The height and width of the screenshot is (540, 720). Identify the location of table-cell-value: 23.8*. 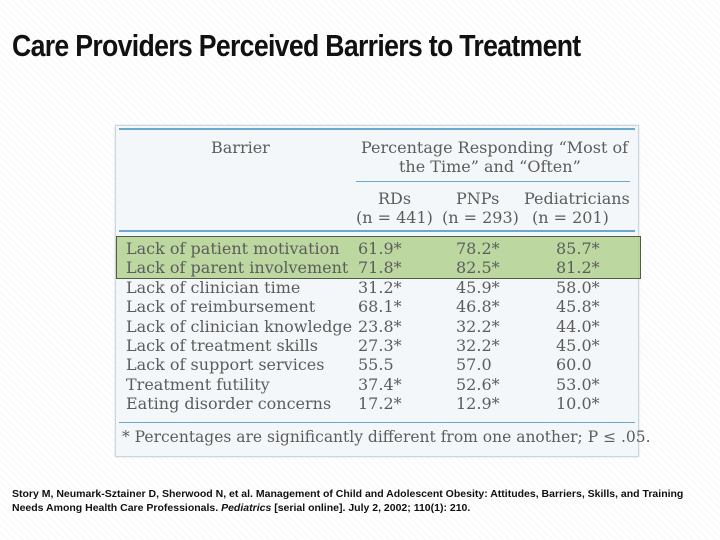
(380, 326).